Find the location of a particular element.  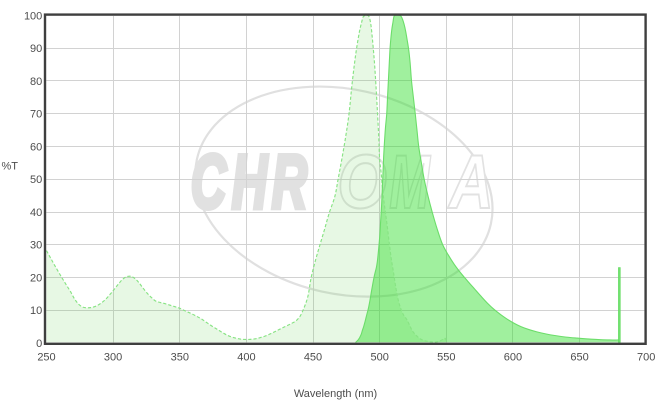

svg-text: 650 is located at coordinates (579, 358).